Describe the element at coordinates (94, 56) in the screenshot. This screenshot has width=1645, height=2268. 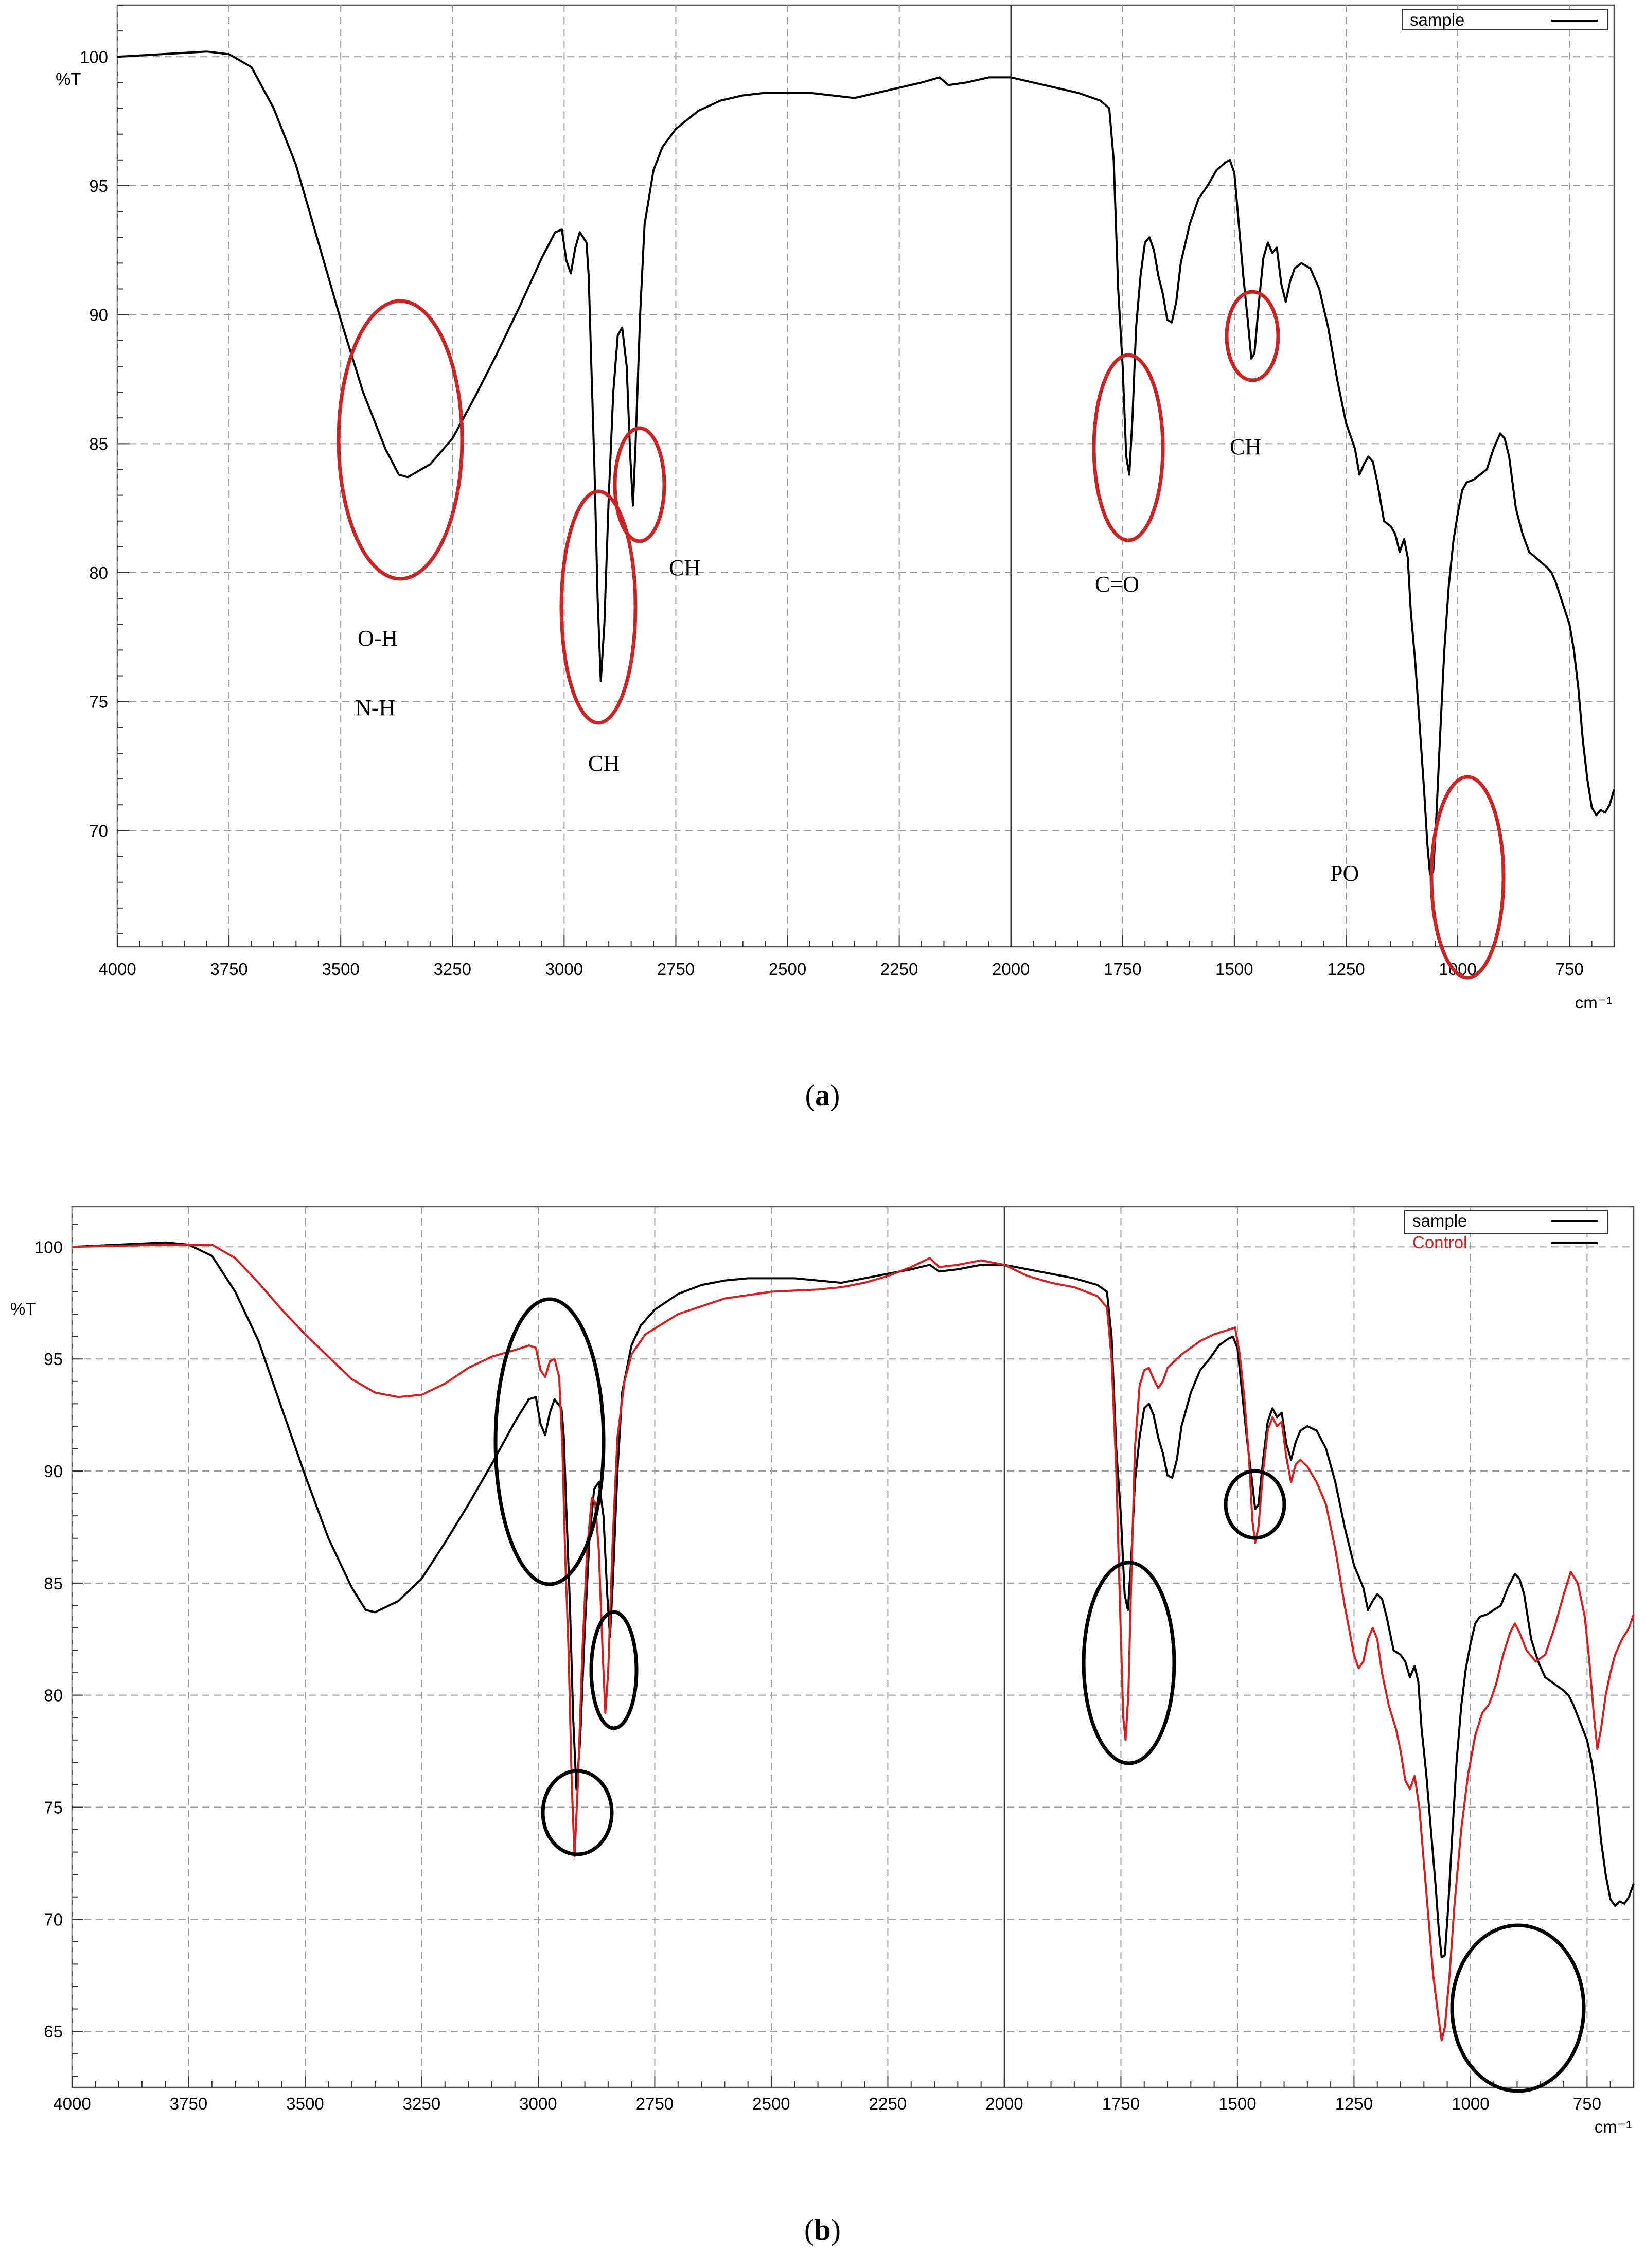
I see `chart-a-y-tick-label: 100` at that location.